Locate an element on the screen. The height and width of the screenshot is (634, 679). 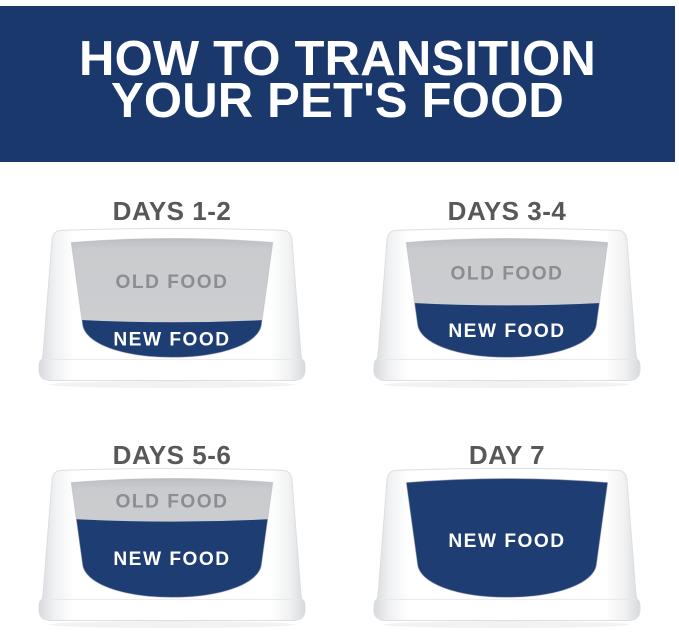
bowl-day-7: NEW FOOD is located at coordinates (507, 547).